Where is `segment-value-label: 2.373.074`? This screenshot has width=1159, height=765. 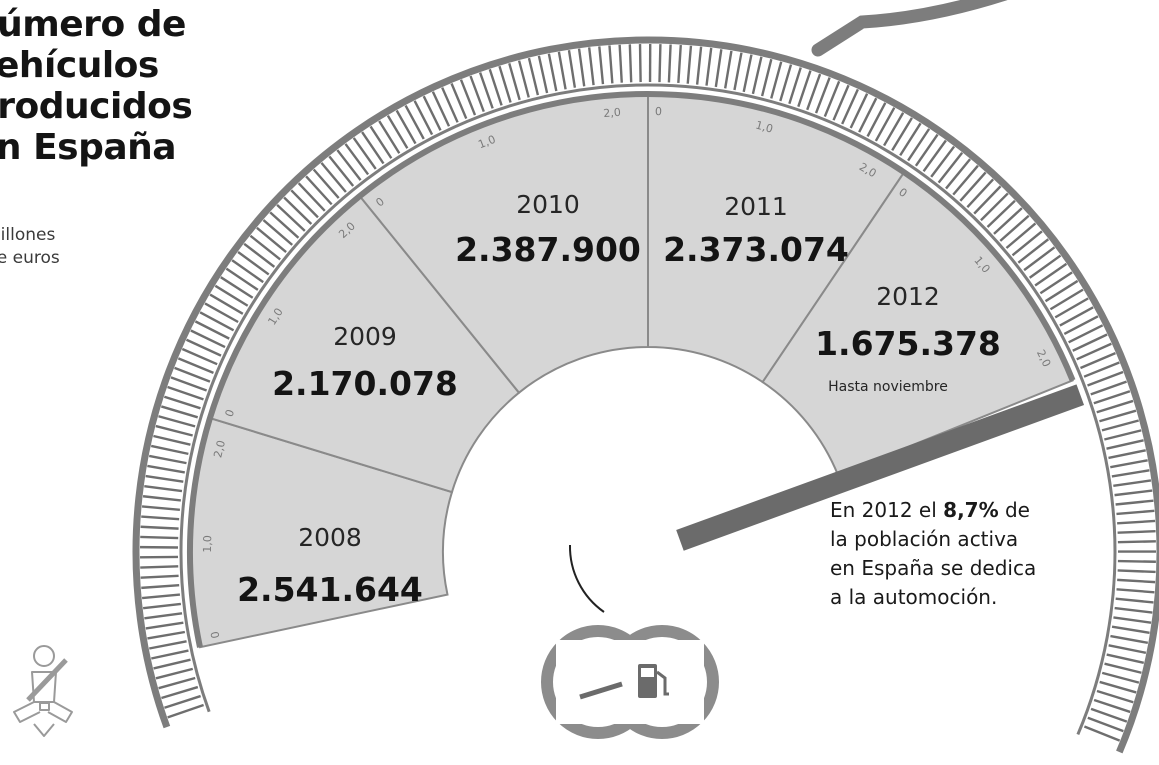
segment-value-label: 2.373.074 is located at coordinates (756, 249).